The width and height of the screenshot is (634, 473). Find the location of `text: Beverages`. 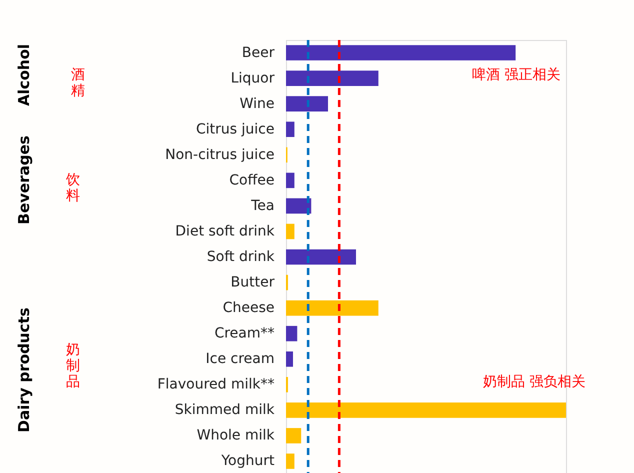

text: Beverages is located at coordinates (24, 179).